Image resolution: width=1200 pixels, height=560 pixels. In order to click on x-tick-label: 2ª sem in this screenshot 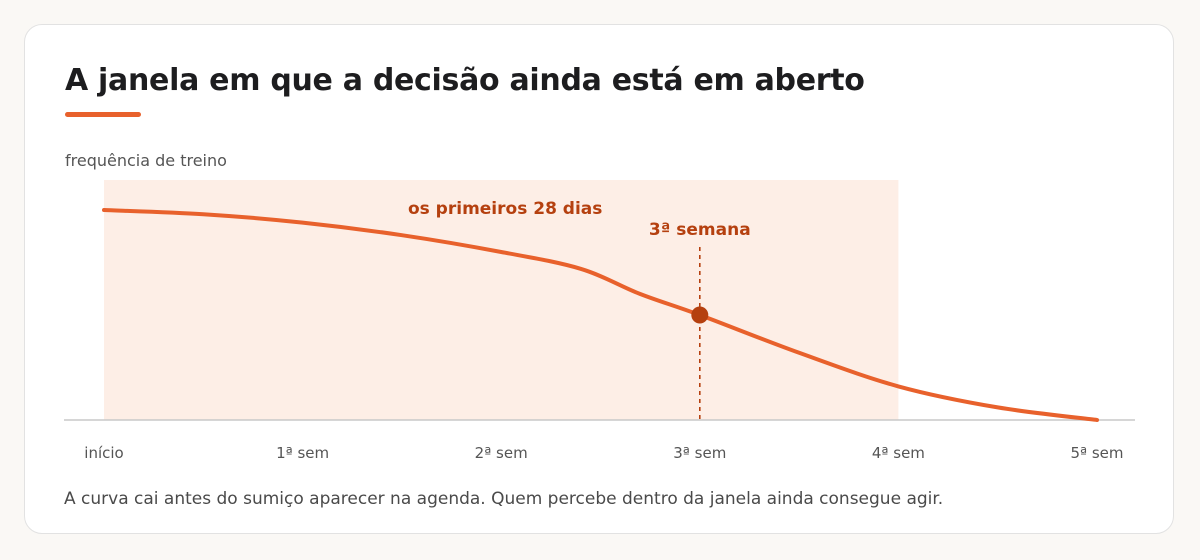, I will do `click(501, 453)`.